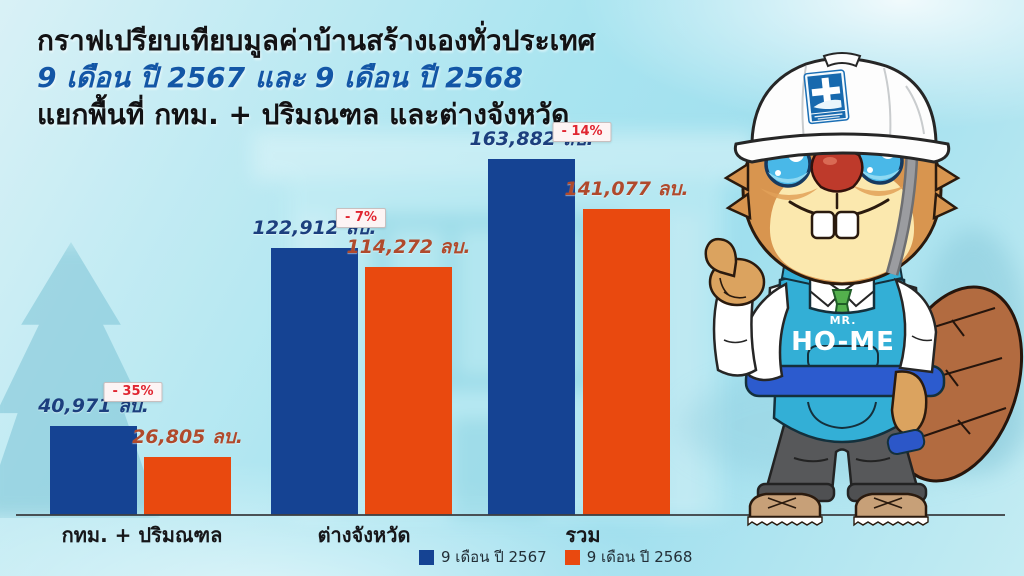 This screenshot has height=576, width=1024. Describe the element at coordinates (408, 247) in the screenshot. I see `bar-value-label: 114,272 ลบ.` at that location.